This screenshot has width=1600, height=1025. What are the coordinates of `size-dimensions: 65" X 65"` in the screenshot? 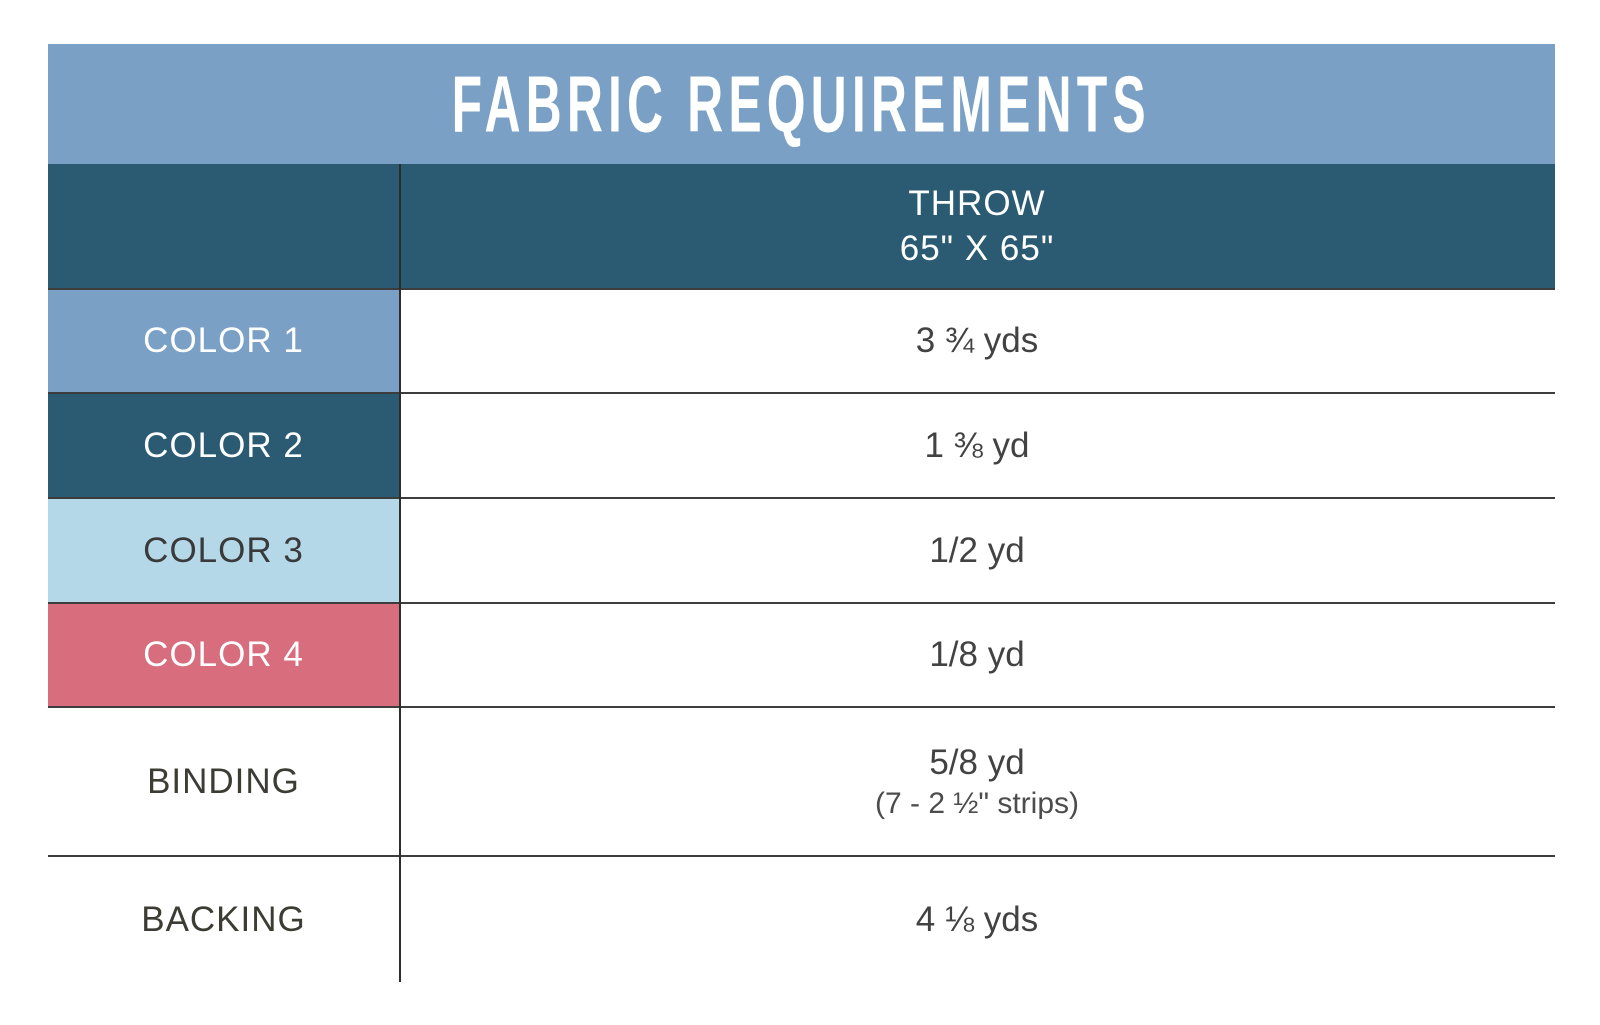 It's located at (977, 248).